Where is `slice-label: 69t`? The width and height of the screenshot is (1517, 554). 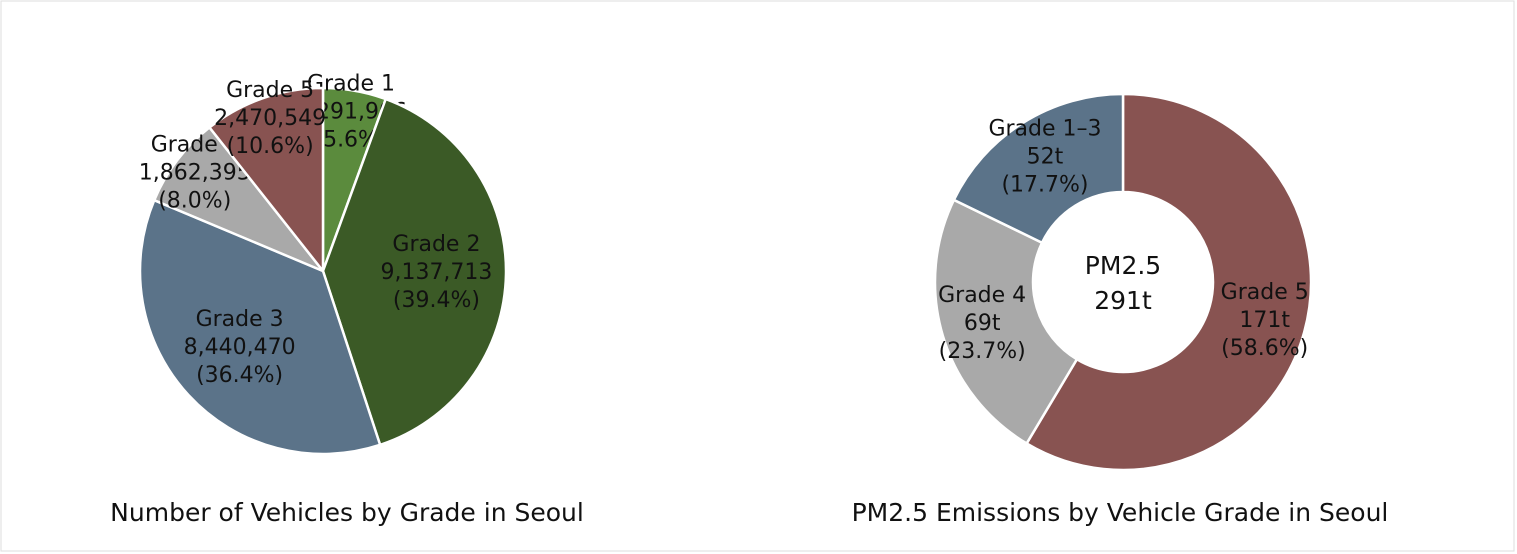 slice-label: 69t is located at coordinates (982, 323).